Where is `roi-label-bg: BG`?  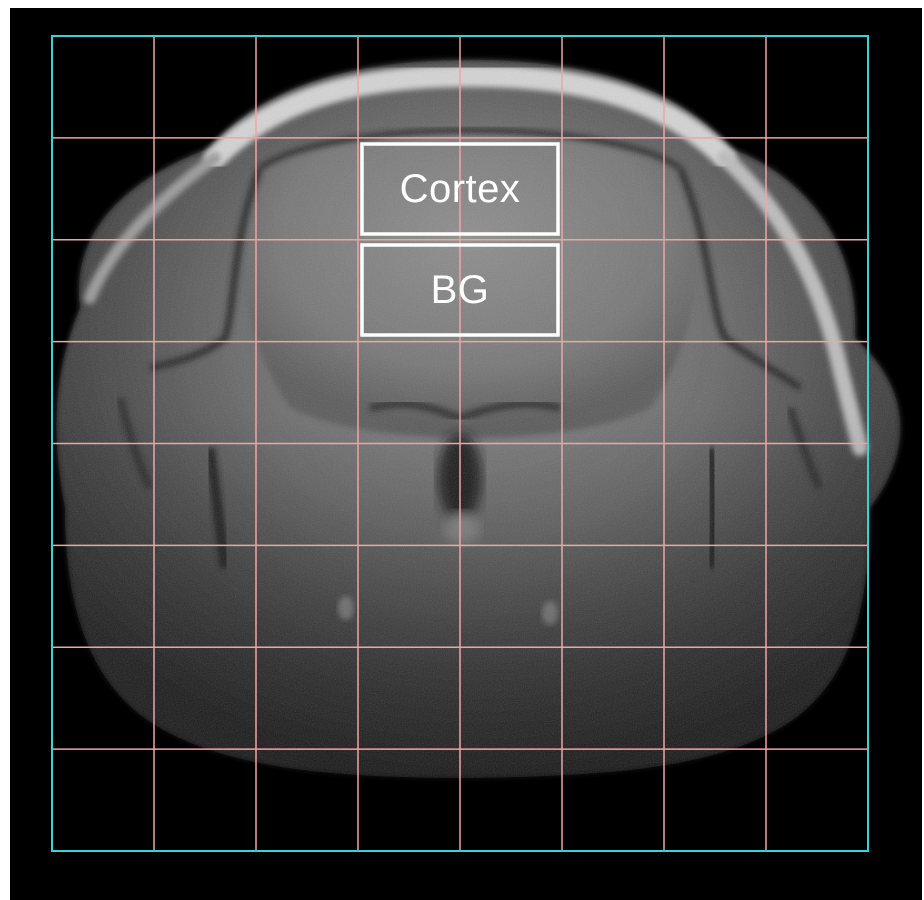
roi-label-bg: BG is located at coordinates (460, 289).